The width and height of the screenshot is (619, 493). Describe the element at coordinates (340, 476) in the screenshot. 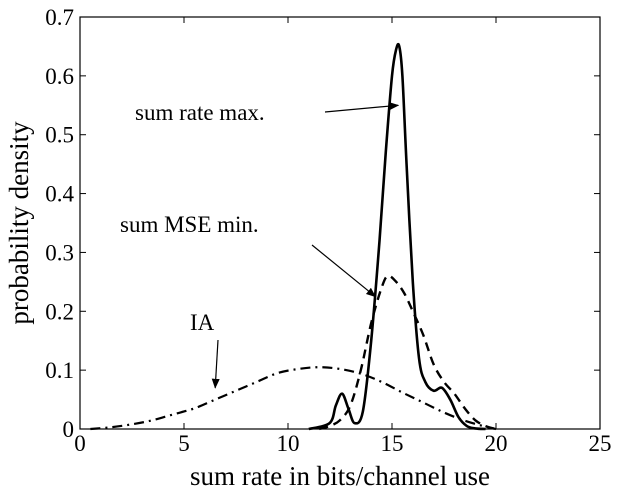

I see `x-axis-title: sum rate in bits/channel use` at that location.